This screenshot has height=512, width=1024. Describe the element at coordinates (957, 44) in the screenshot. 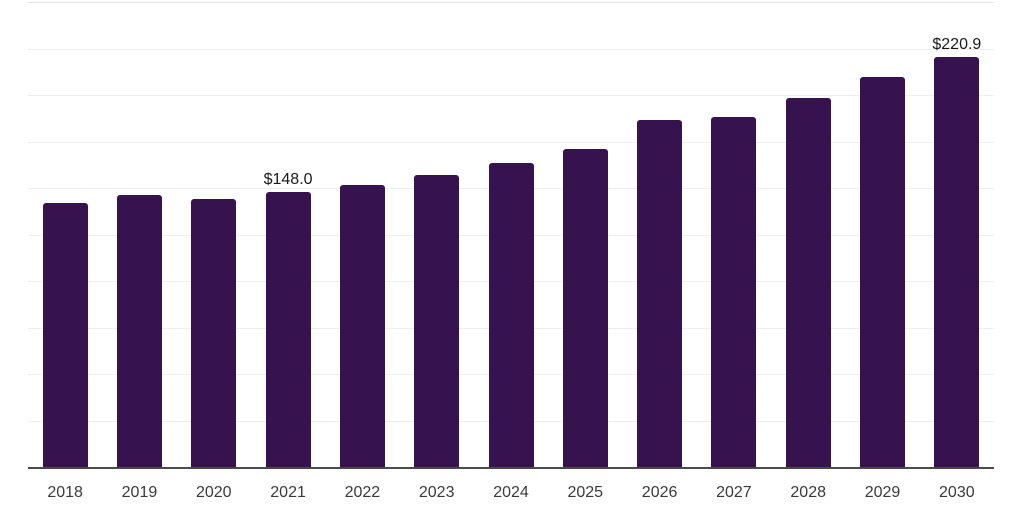

I see `data-label-2030: $220.9` at that location.